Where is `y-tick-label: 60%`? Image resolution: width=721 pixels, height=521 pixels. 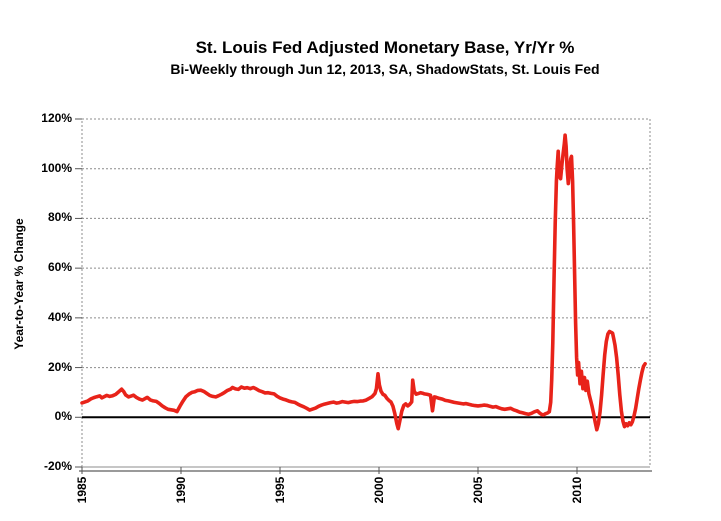 y-tick-label: 60% is located at coordinates (59, 267).